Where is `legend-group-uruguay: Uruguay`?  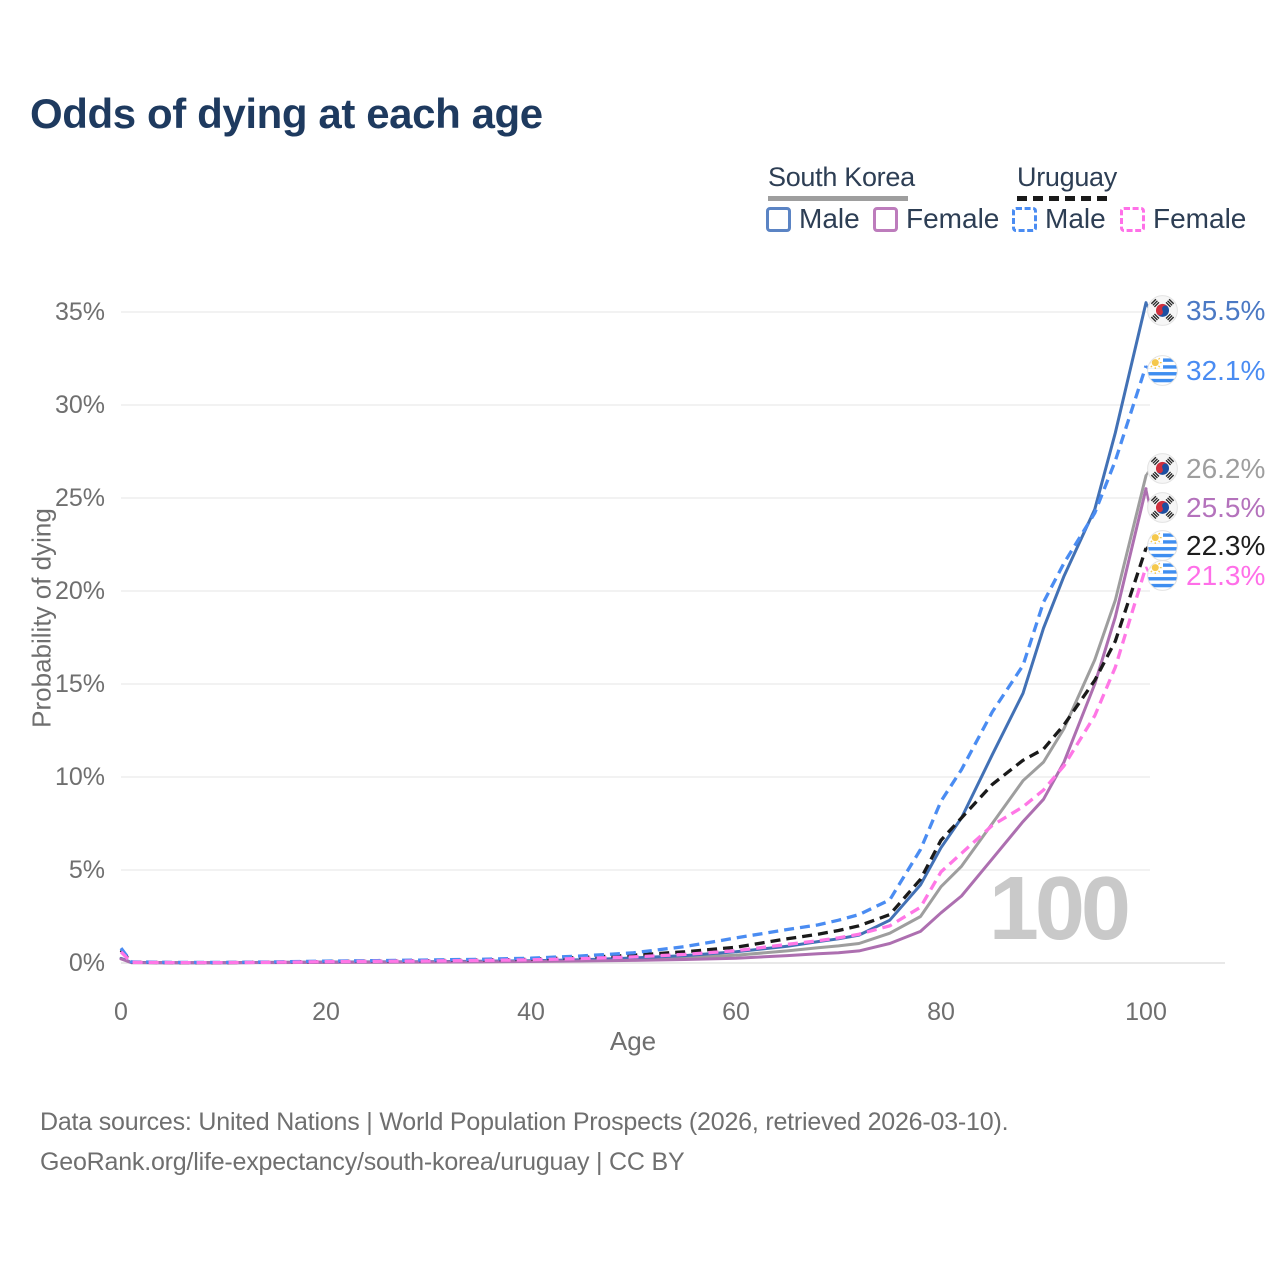
legend-group-uruguay: Uruguay is located at coordinates (1067, 181).